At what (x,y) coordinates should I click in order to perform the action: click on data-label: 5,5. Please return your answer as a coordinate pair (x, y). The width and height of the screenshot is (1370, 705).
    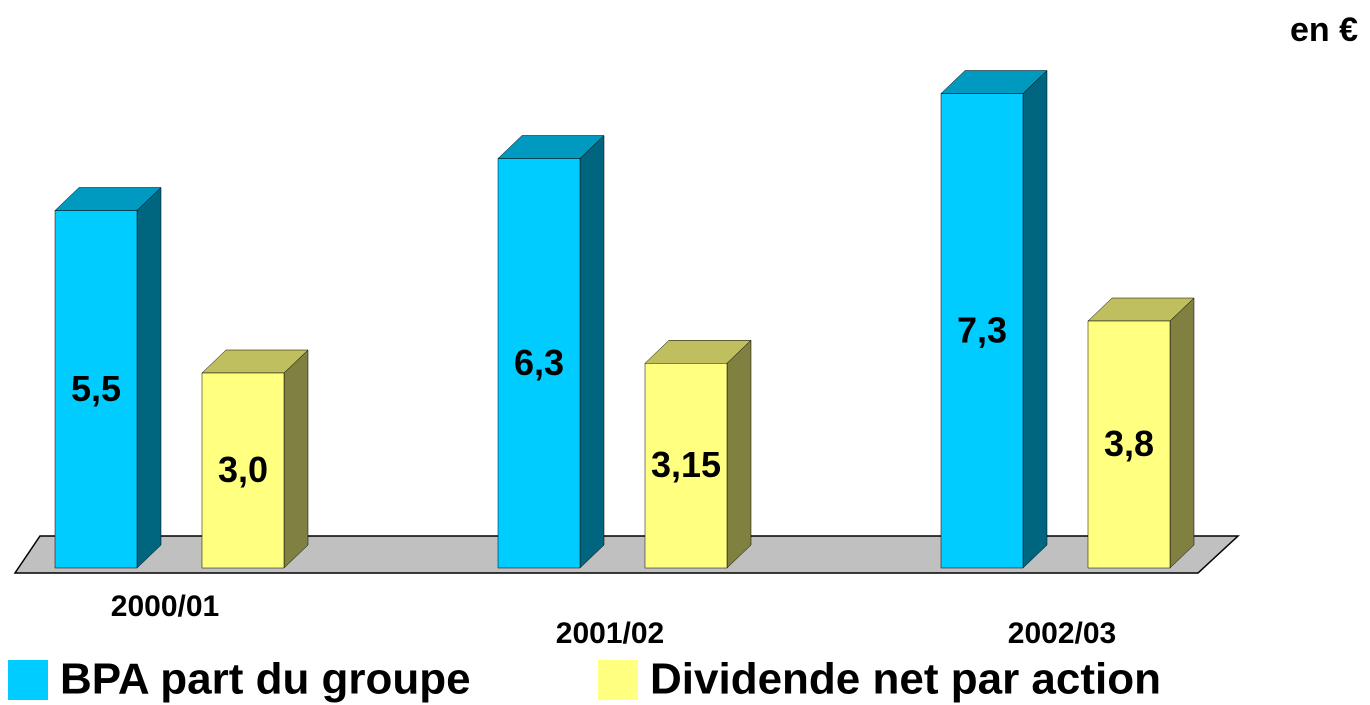
    Looking at the image, I should click on (96, 388).